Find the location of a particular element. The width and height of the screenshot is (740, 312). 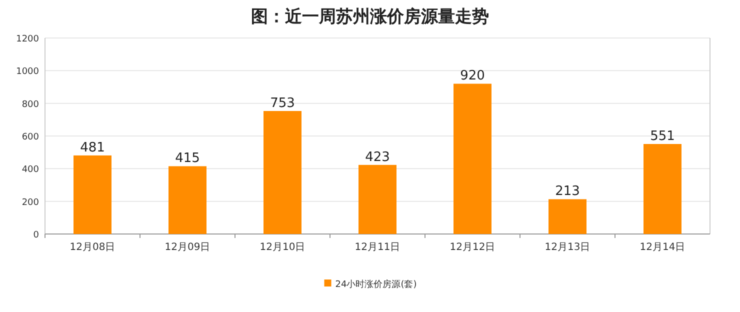

y-tick-label: 800 is located at coordinates (31, 105).